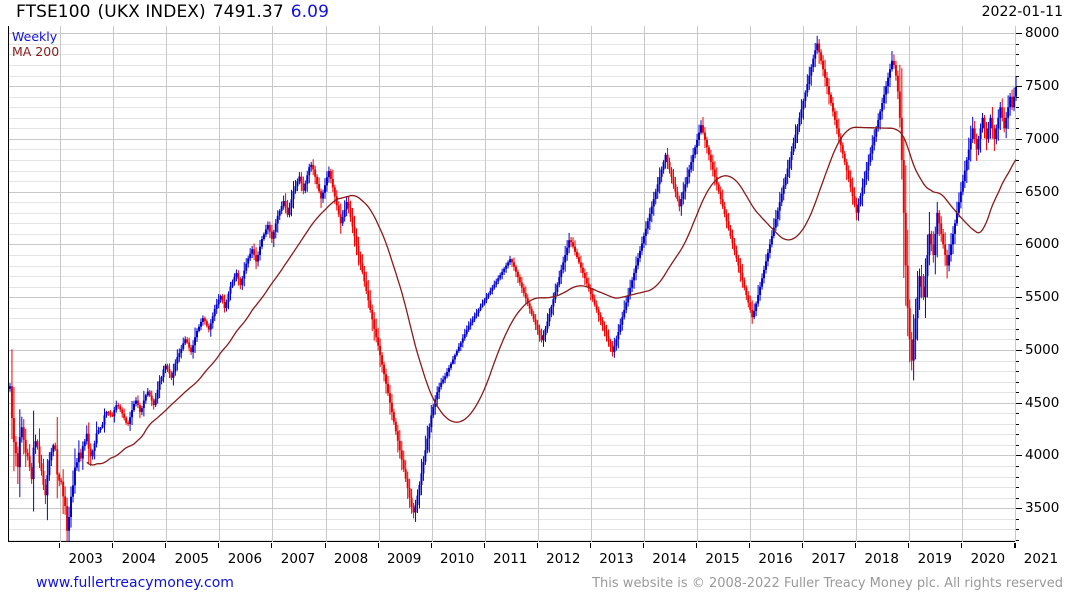 The height and width of the screenshot is (600, 1075). I want to click on y-axis: 3500 4000 4500 5000 5500 6000 6500 7000 7500 8000, so click(1045, 283).